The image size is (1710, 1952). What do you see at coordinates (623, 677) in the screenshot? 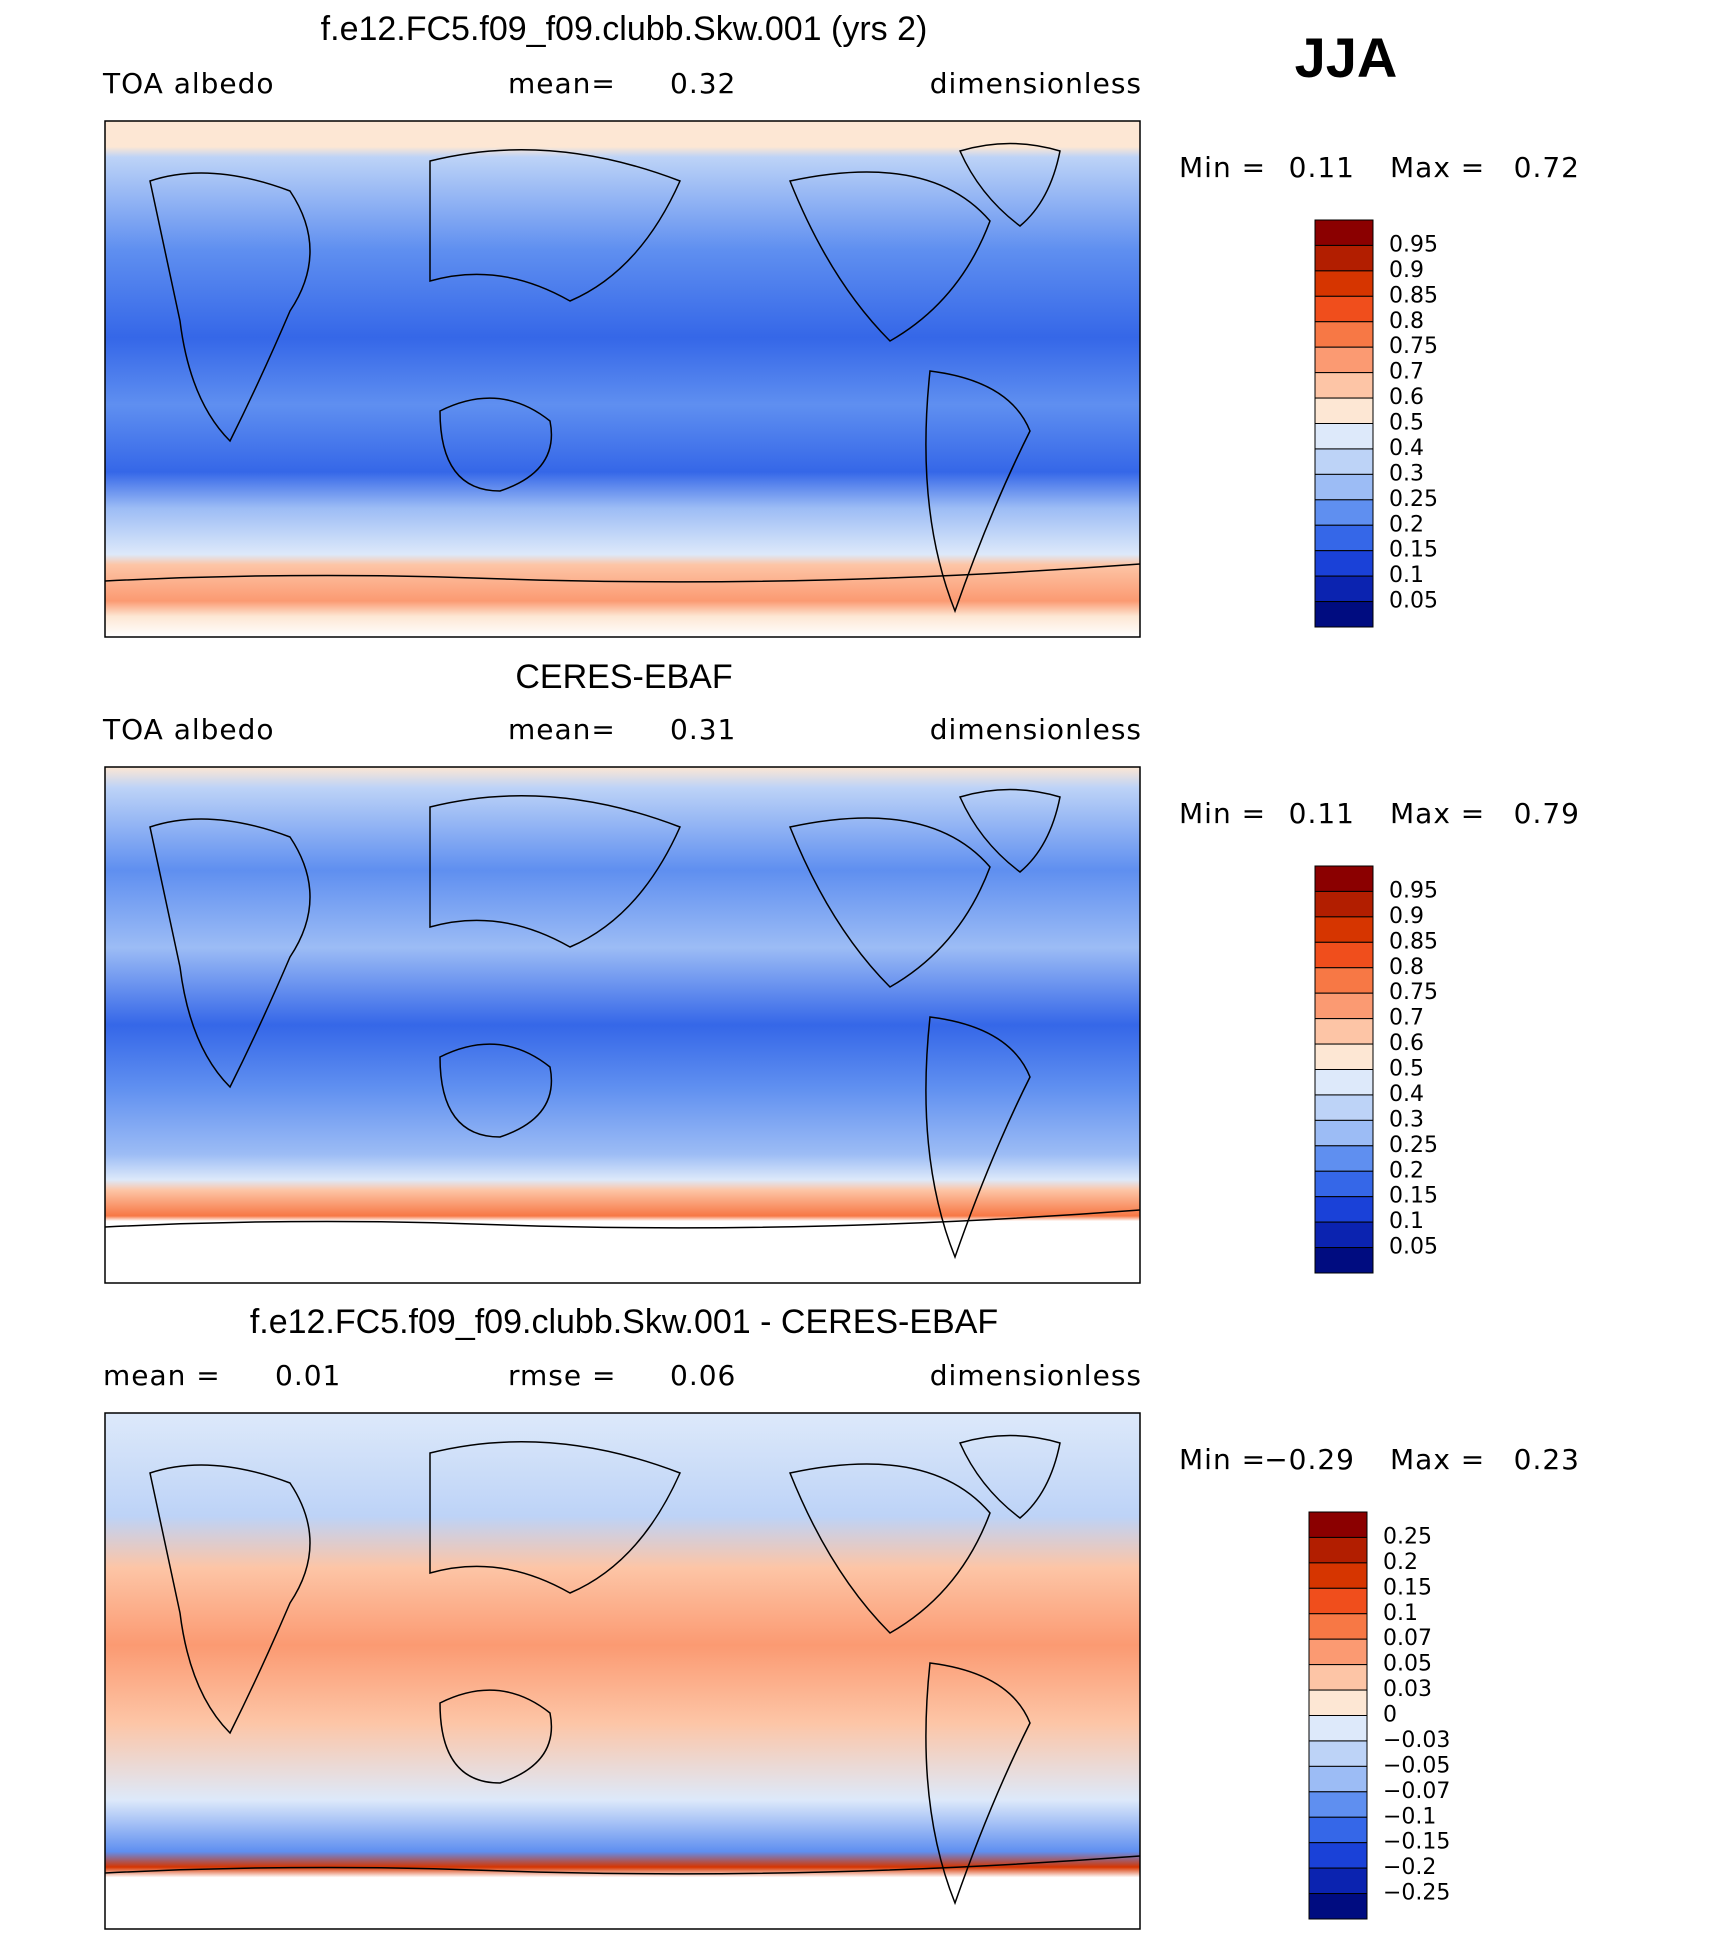
I see `panel-title: CERES-EBAF` at bounding box center [623, 677].